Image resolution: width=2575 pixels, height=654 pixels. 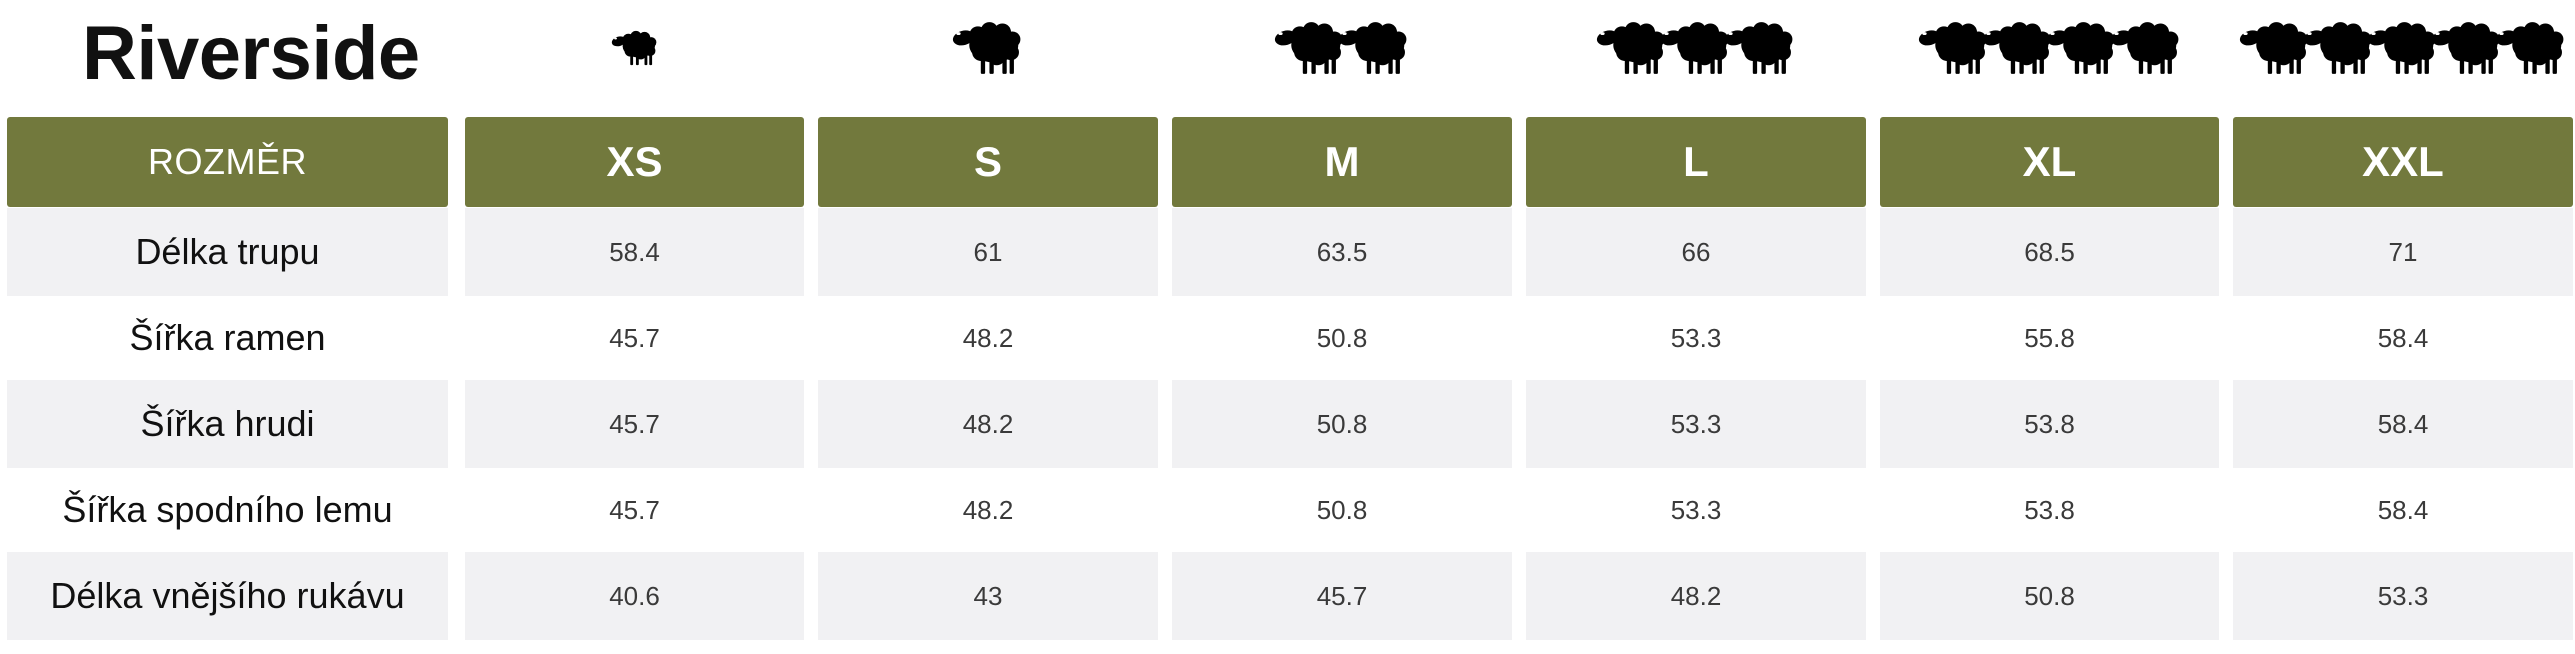 What do you see at coordinates (2049, 162) in the screenshot?
I see `size-header-xl: XL` at bounding box center [2049, 162].